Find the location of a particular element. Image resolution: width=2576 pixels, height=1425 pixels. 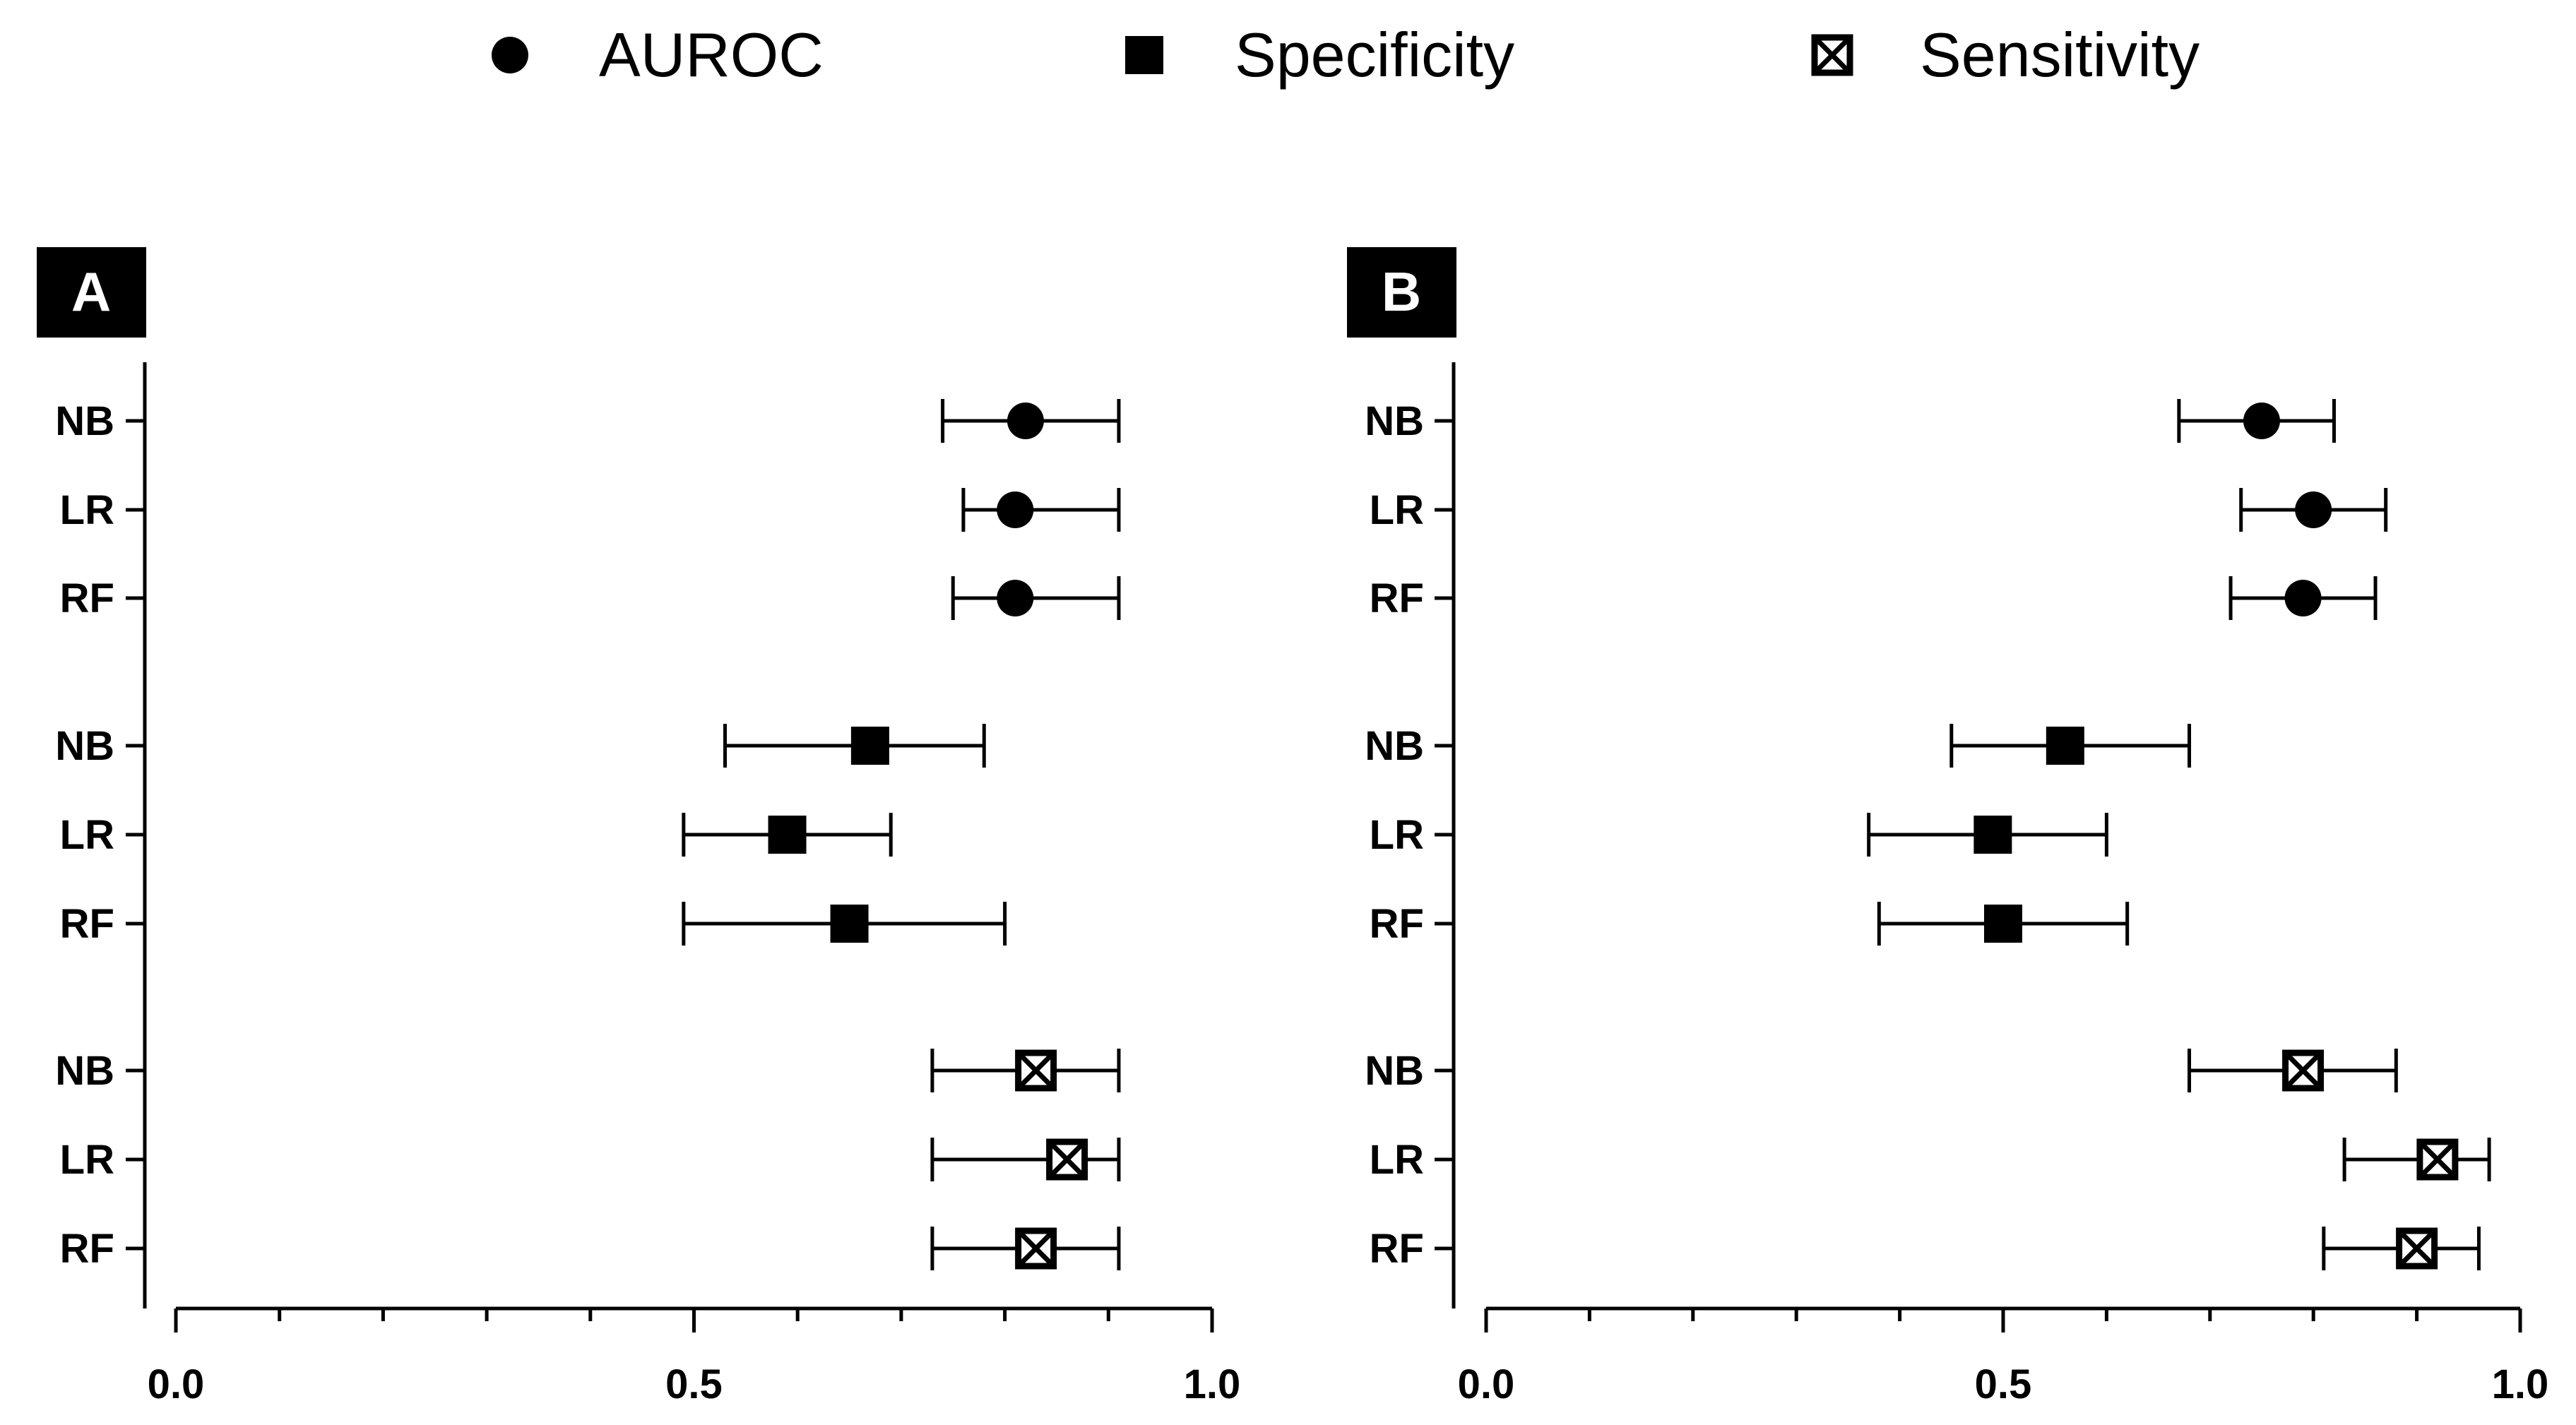

panel-label: B is located at coordinates (1401, 292).